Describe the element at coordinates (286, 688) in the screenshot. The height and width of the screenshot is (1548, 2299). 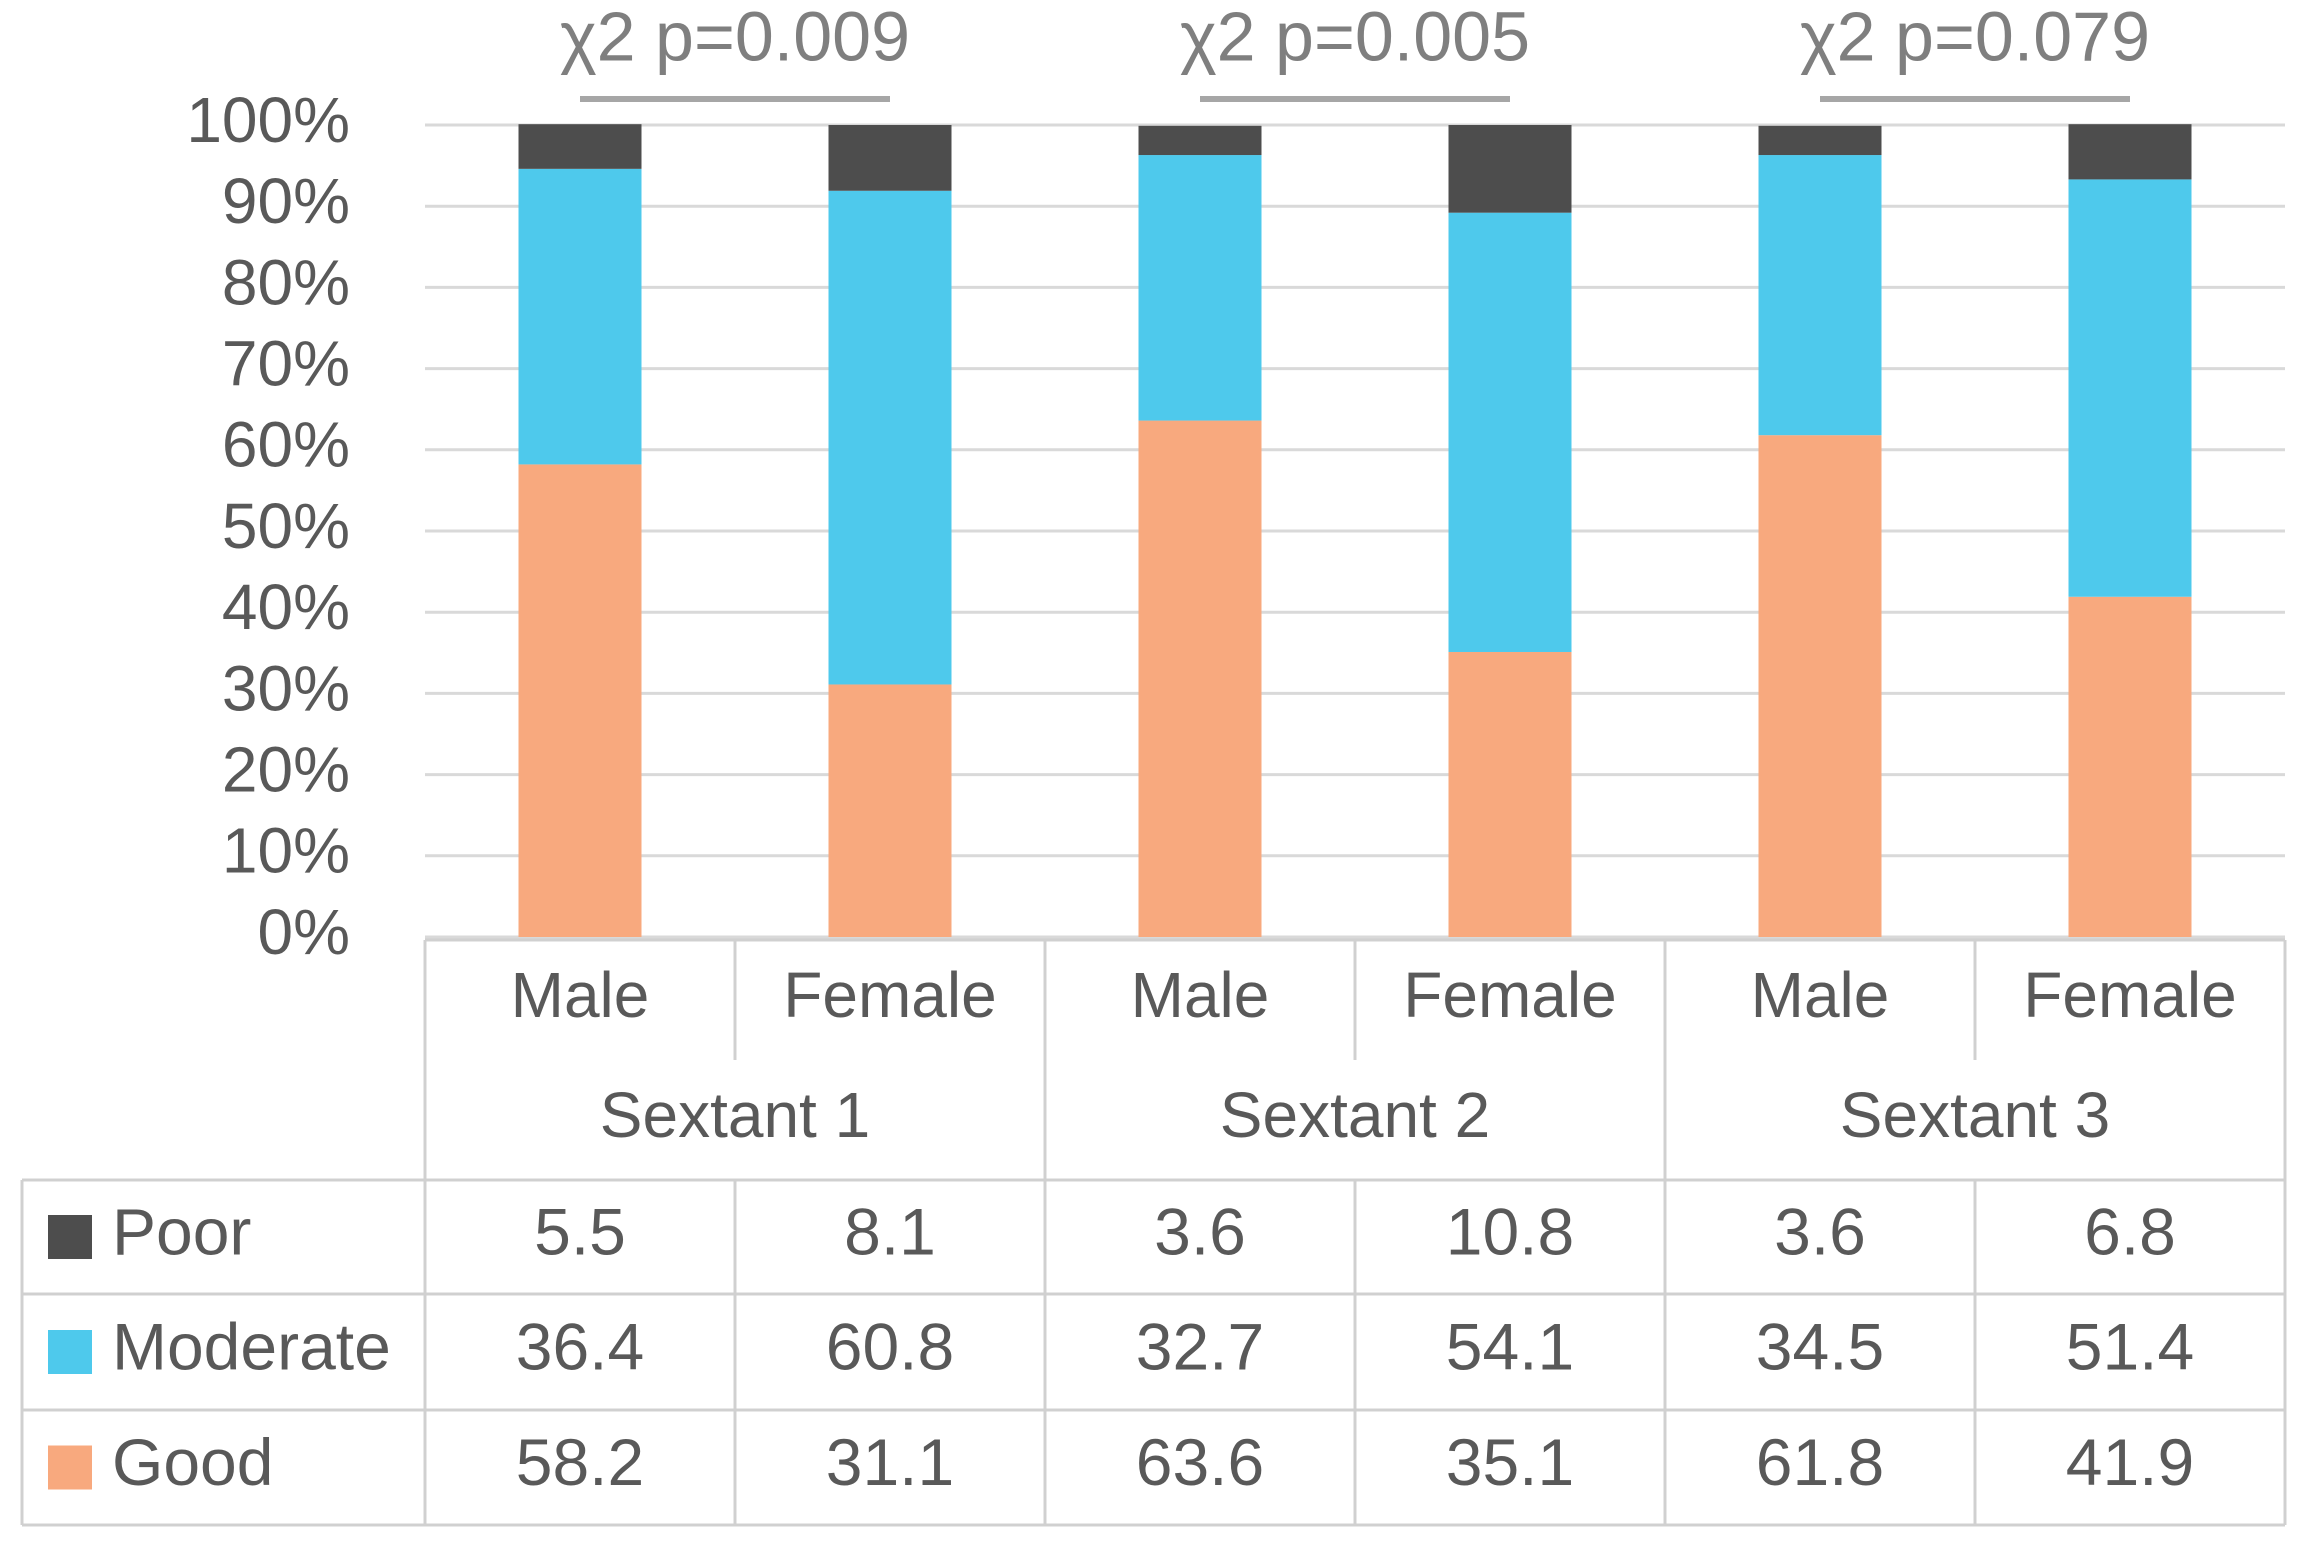
I see `y-tick-label: 30%` at that location.